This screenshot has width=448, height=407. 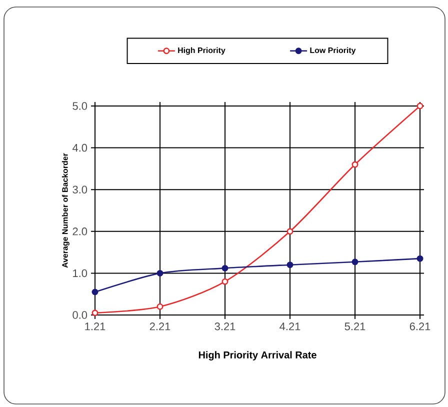 What do you see at coordinates (355, 326) in the screenshot?
I see `x-tick-label: 5.21` at bounding box center [355, 326].